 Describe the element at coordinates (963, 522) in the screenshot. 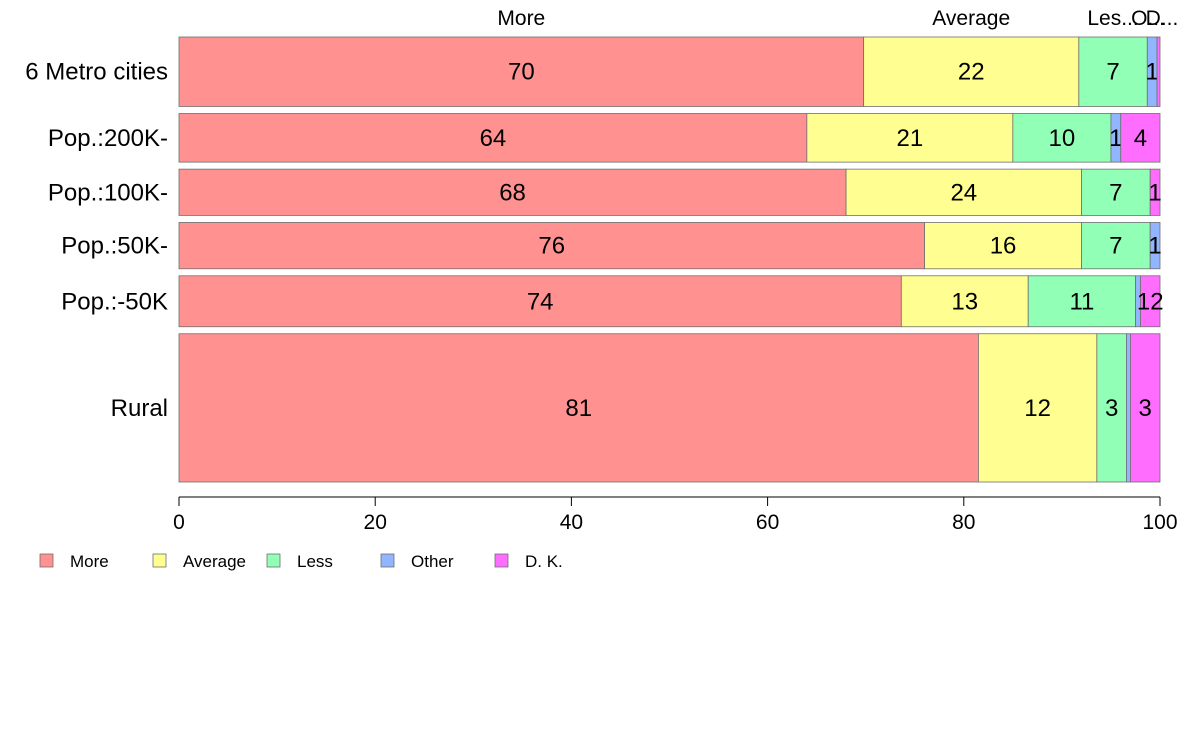

I see `x-tick-label-80: 80` at that location.